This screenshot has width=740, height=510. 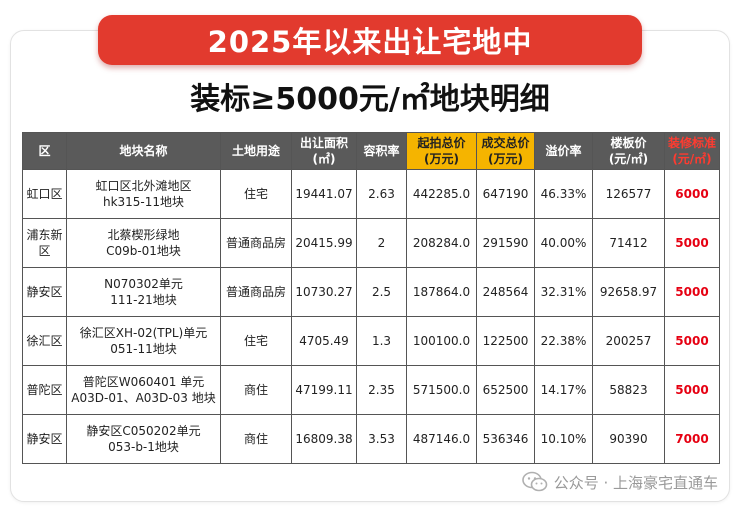 What do you see at coordinates (324, 243) in the screenshot?
I see `cell-area: 20415.99` at bounding box center [324, 243].